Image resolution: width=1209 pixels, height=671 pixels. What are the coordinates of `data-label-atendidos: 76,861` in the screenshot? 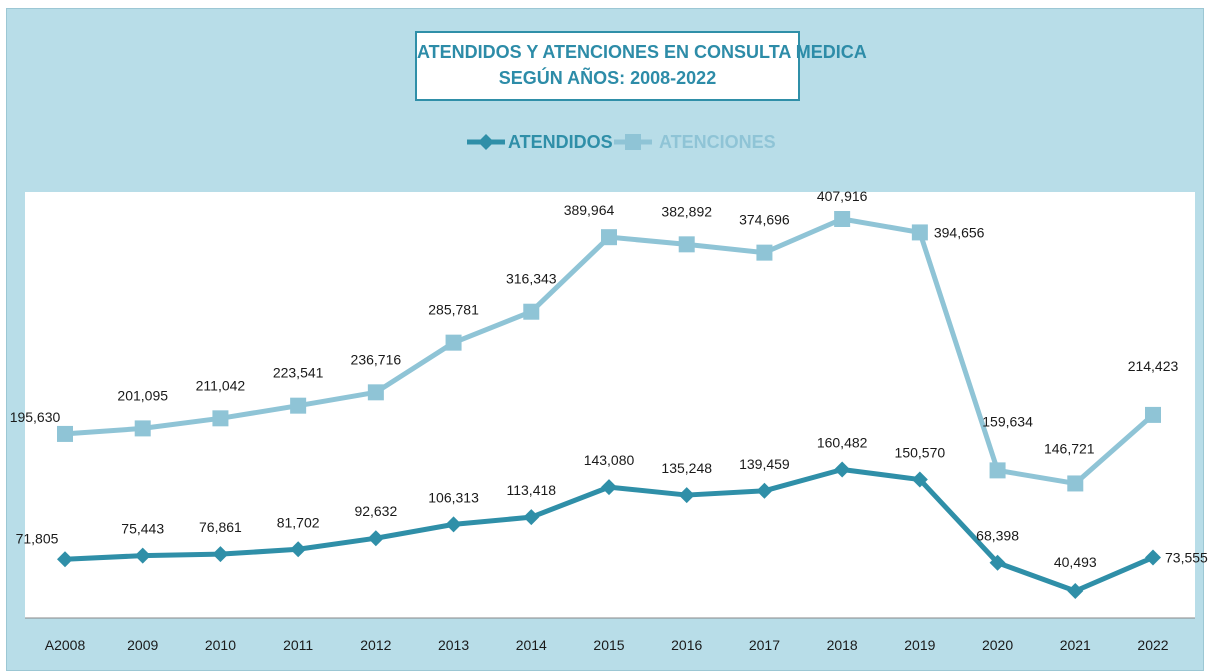 It's located at (220, 527).